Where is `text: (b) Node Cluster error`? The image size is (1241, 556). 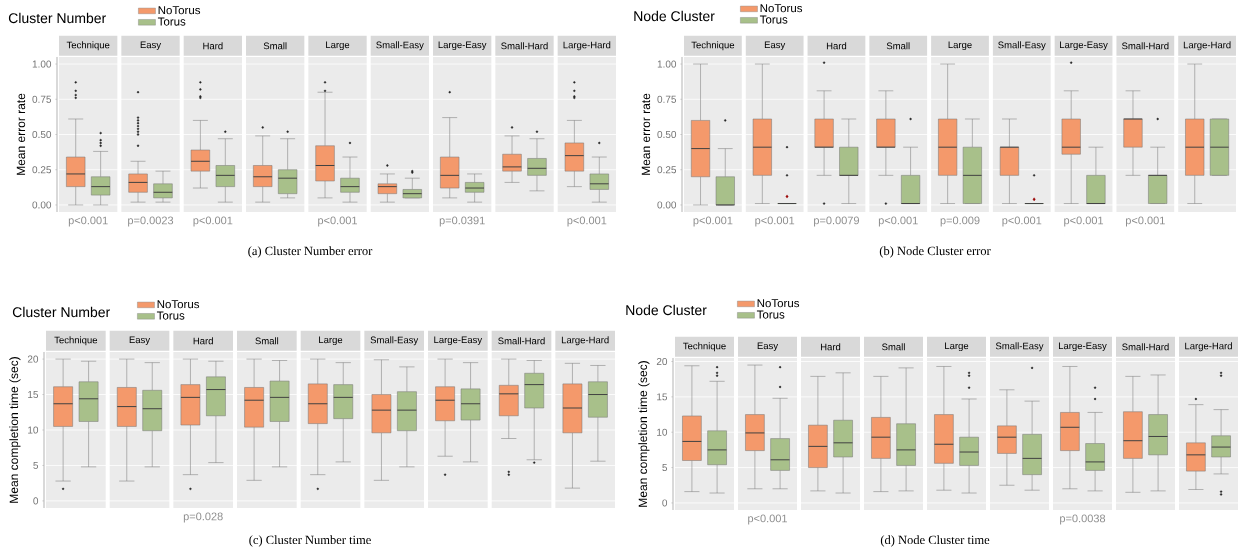 text: (b) Node Cluster error is located at coordinates (935, 252).